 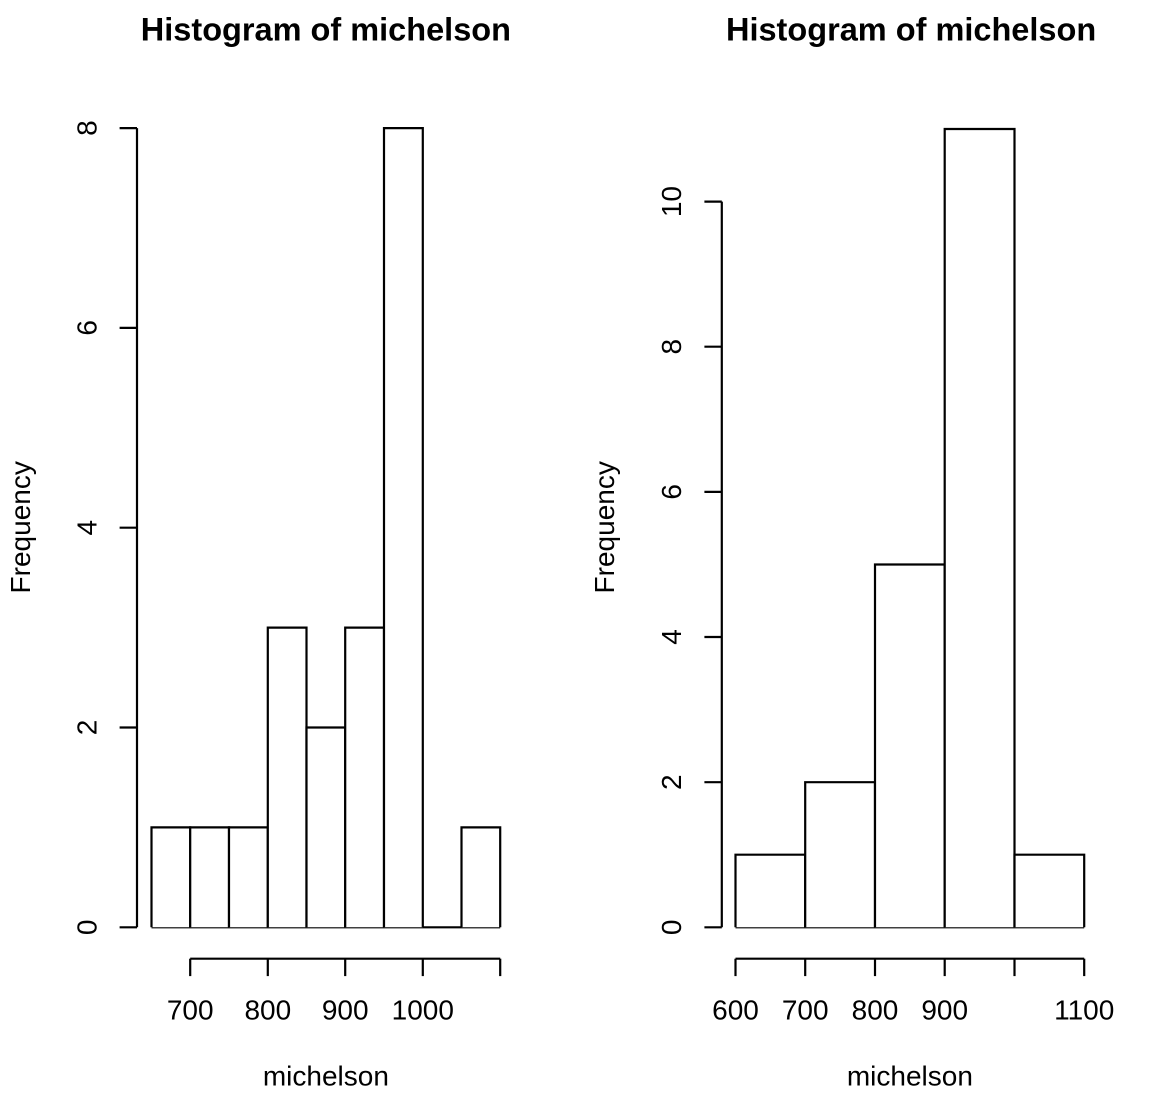 What do you see at coordinates (735, 1009) in the screenshot?
I see `svg-text: 600` at bounding box center [735, 1009].